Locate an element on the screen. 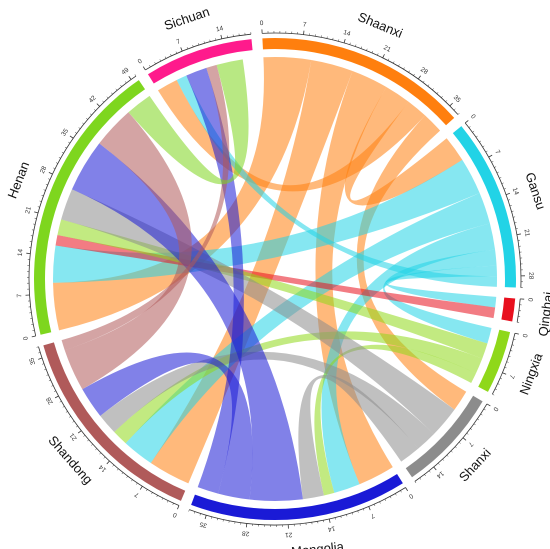 The height and width of the screenshot is (549, 550). ribbon-qinghai-henan is located at coordinates (275, 276).